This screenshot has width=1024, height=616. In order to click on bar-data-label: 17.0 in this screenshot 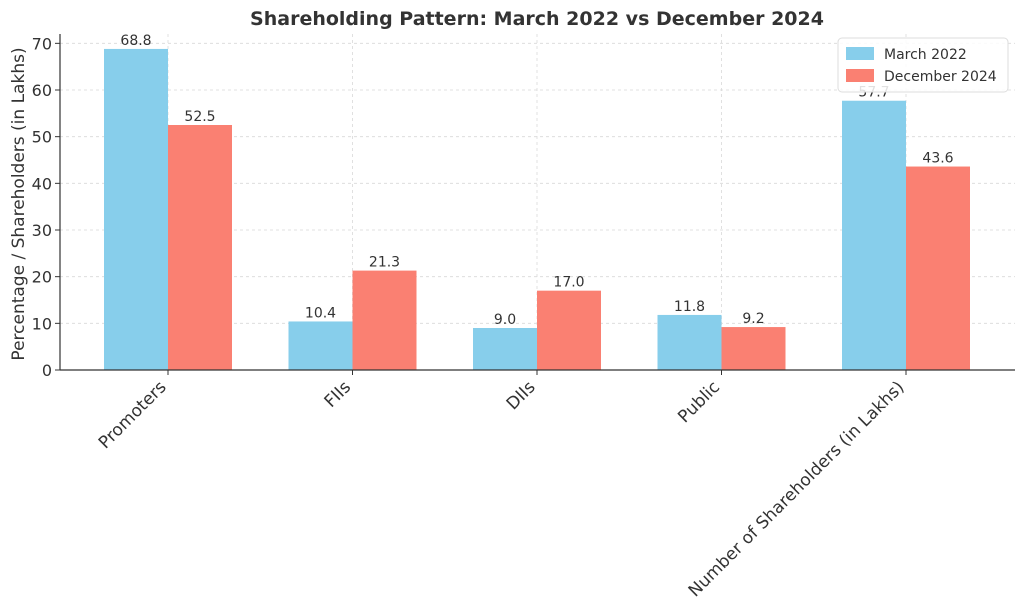, I will do `click(568, 283)`.